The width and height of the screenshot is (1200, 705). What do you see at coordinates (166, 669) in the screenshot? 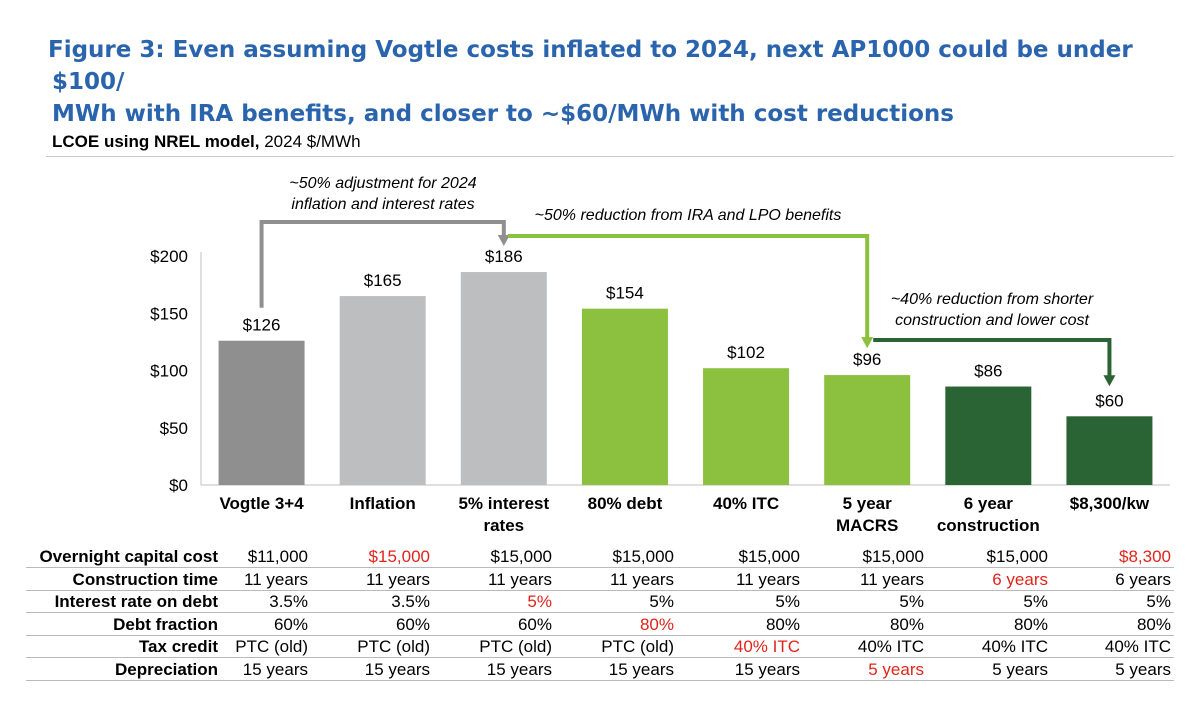
I see `table-row-label: Depreciation` at bounding box center [166, 669].